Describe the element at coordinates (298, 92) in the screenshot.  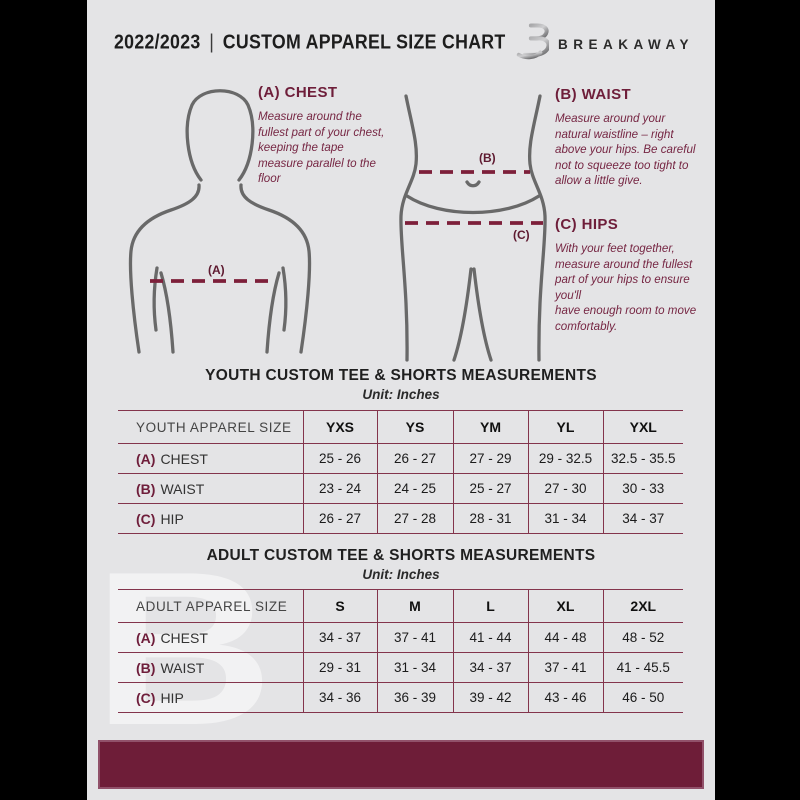
I see `chest-heading: (A) CHEST` at that location.